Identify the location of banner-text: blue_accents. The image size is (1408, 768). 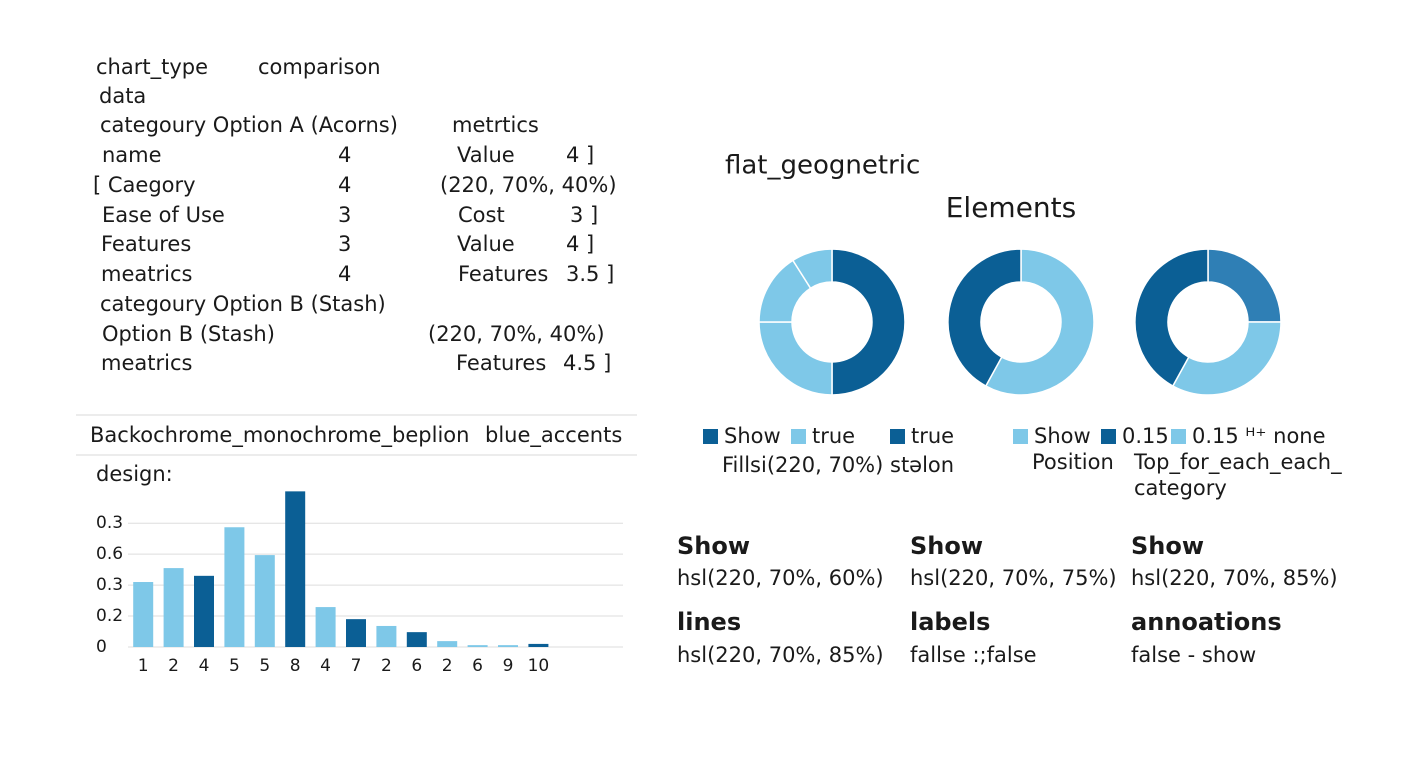
(553, 435).